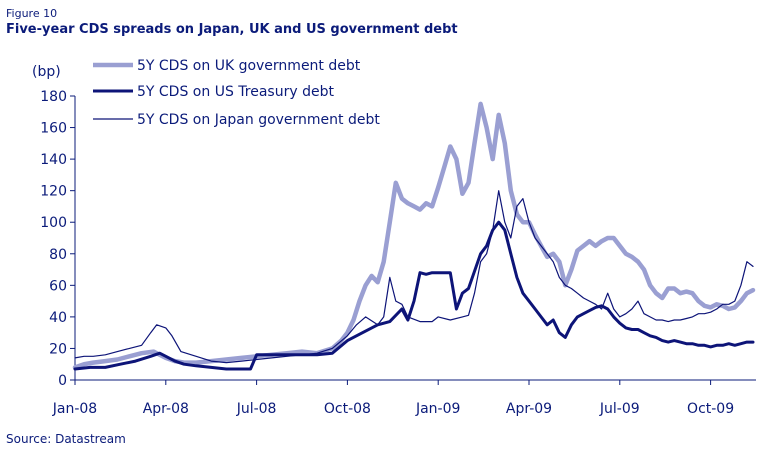 The width and height of the screenshot is (769, 462). I want to click on y-tick-label: 160, so click(53, 129).